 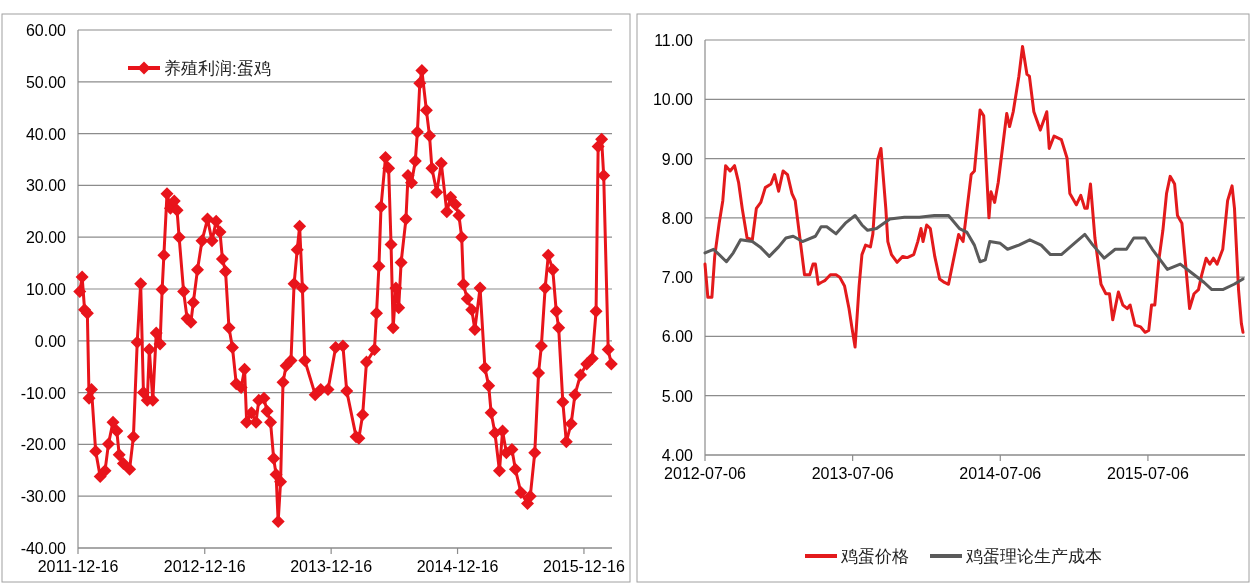 I want to click on x-tick-label: 2011-12-16, so click(x=78, y=566).